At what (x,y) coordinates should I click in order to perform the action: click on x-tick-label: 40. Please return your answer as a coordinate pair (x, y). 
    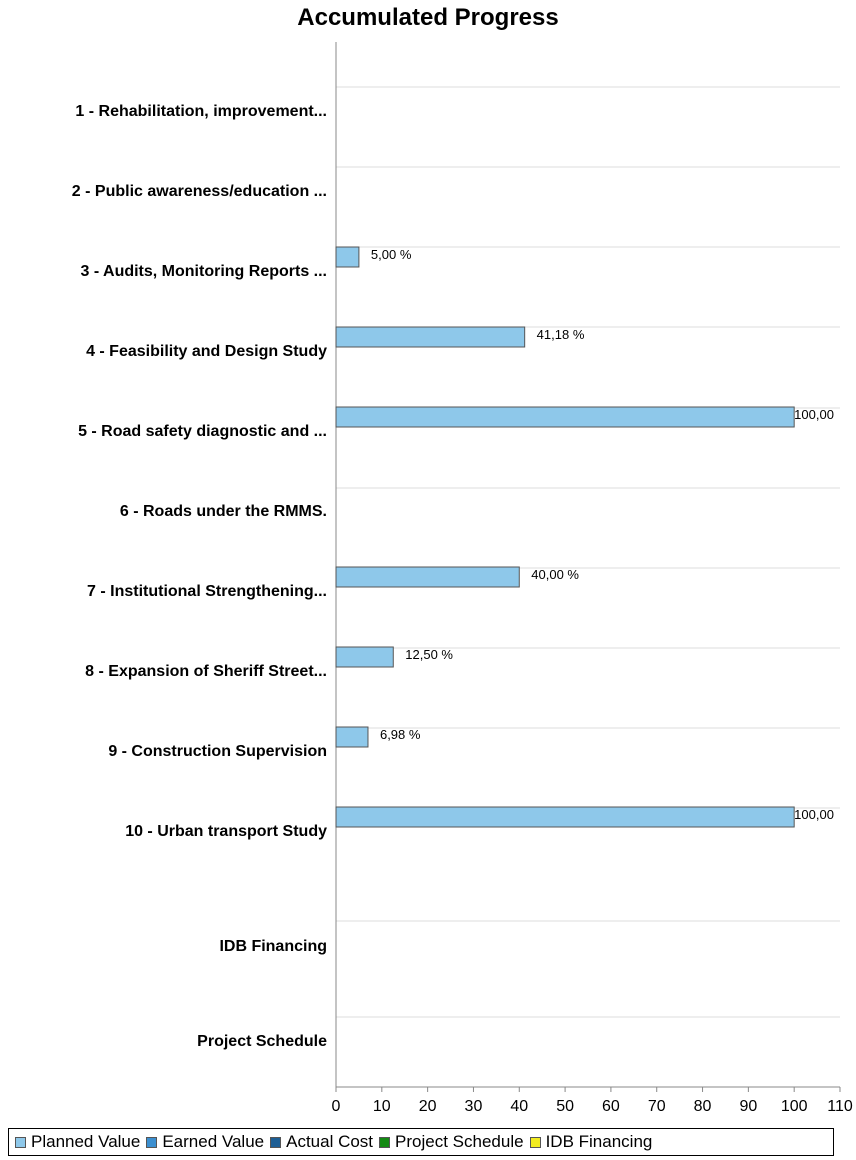
    Looking at the image, I should click on (519, 1106).